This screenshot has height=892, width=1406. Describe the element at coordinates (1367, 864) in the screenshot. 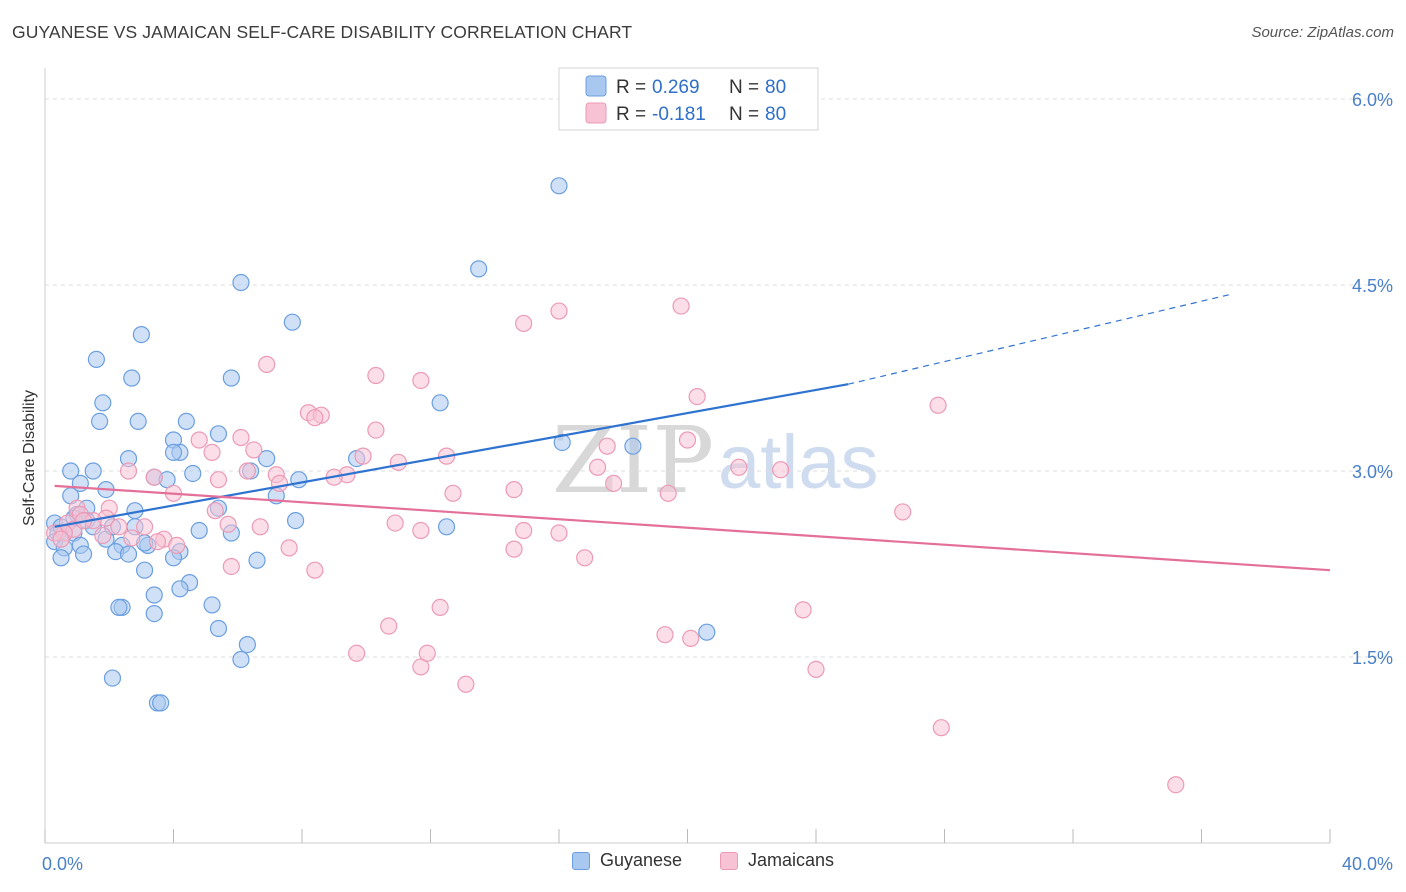

I see `x-tick-label: 40.0%` at that location.